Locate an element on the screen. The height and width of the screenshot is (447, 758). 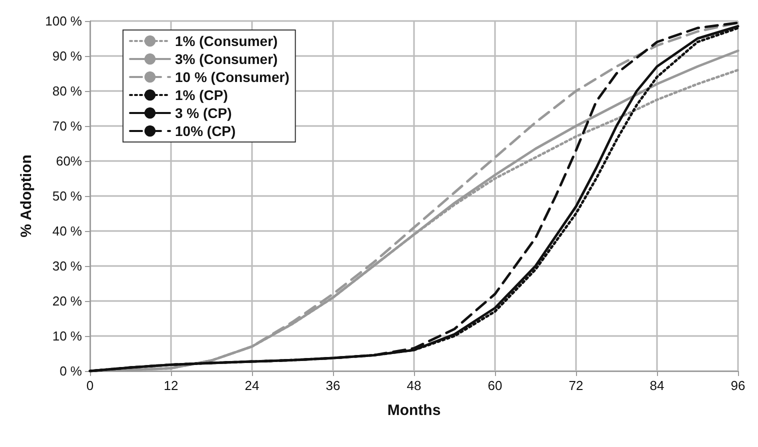
y-tick-label: 0 % is located at coordinates (71, 371).